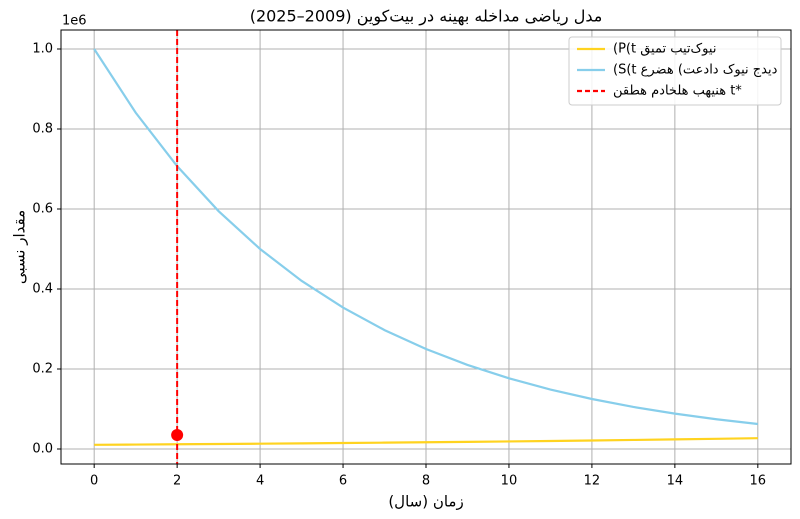  What do you see at coordinates (42, 129) in the screenshot?
I see `y-tick-label: 0.8` at bounding box center [42, 129].